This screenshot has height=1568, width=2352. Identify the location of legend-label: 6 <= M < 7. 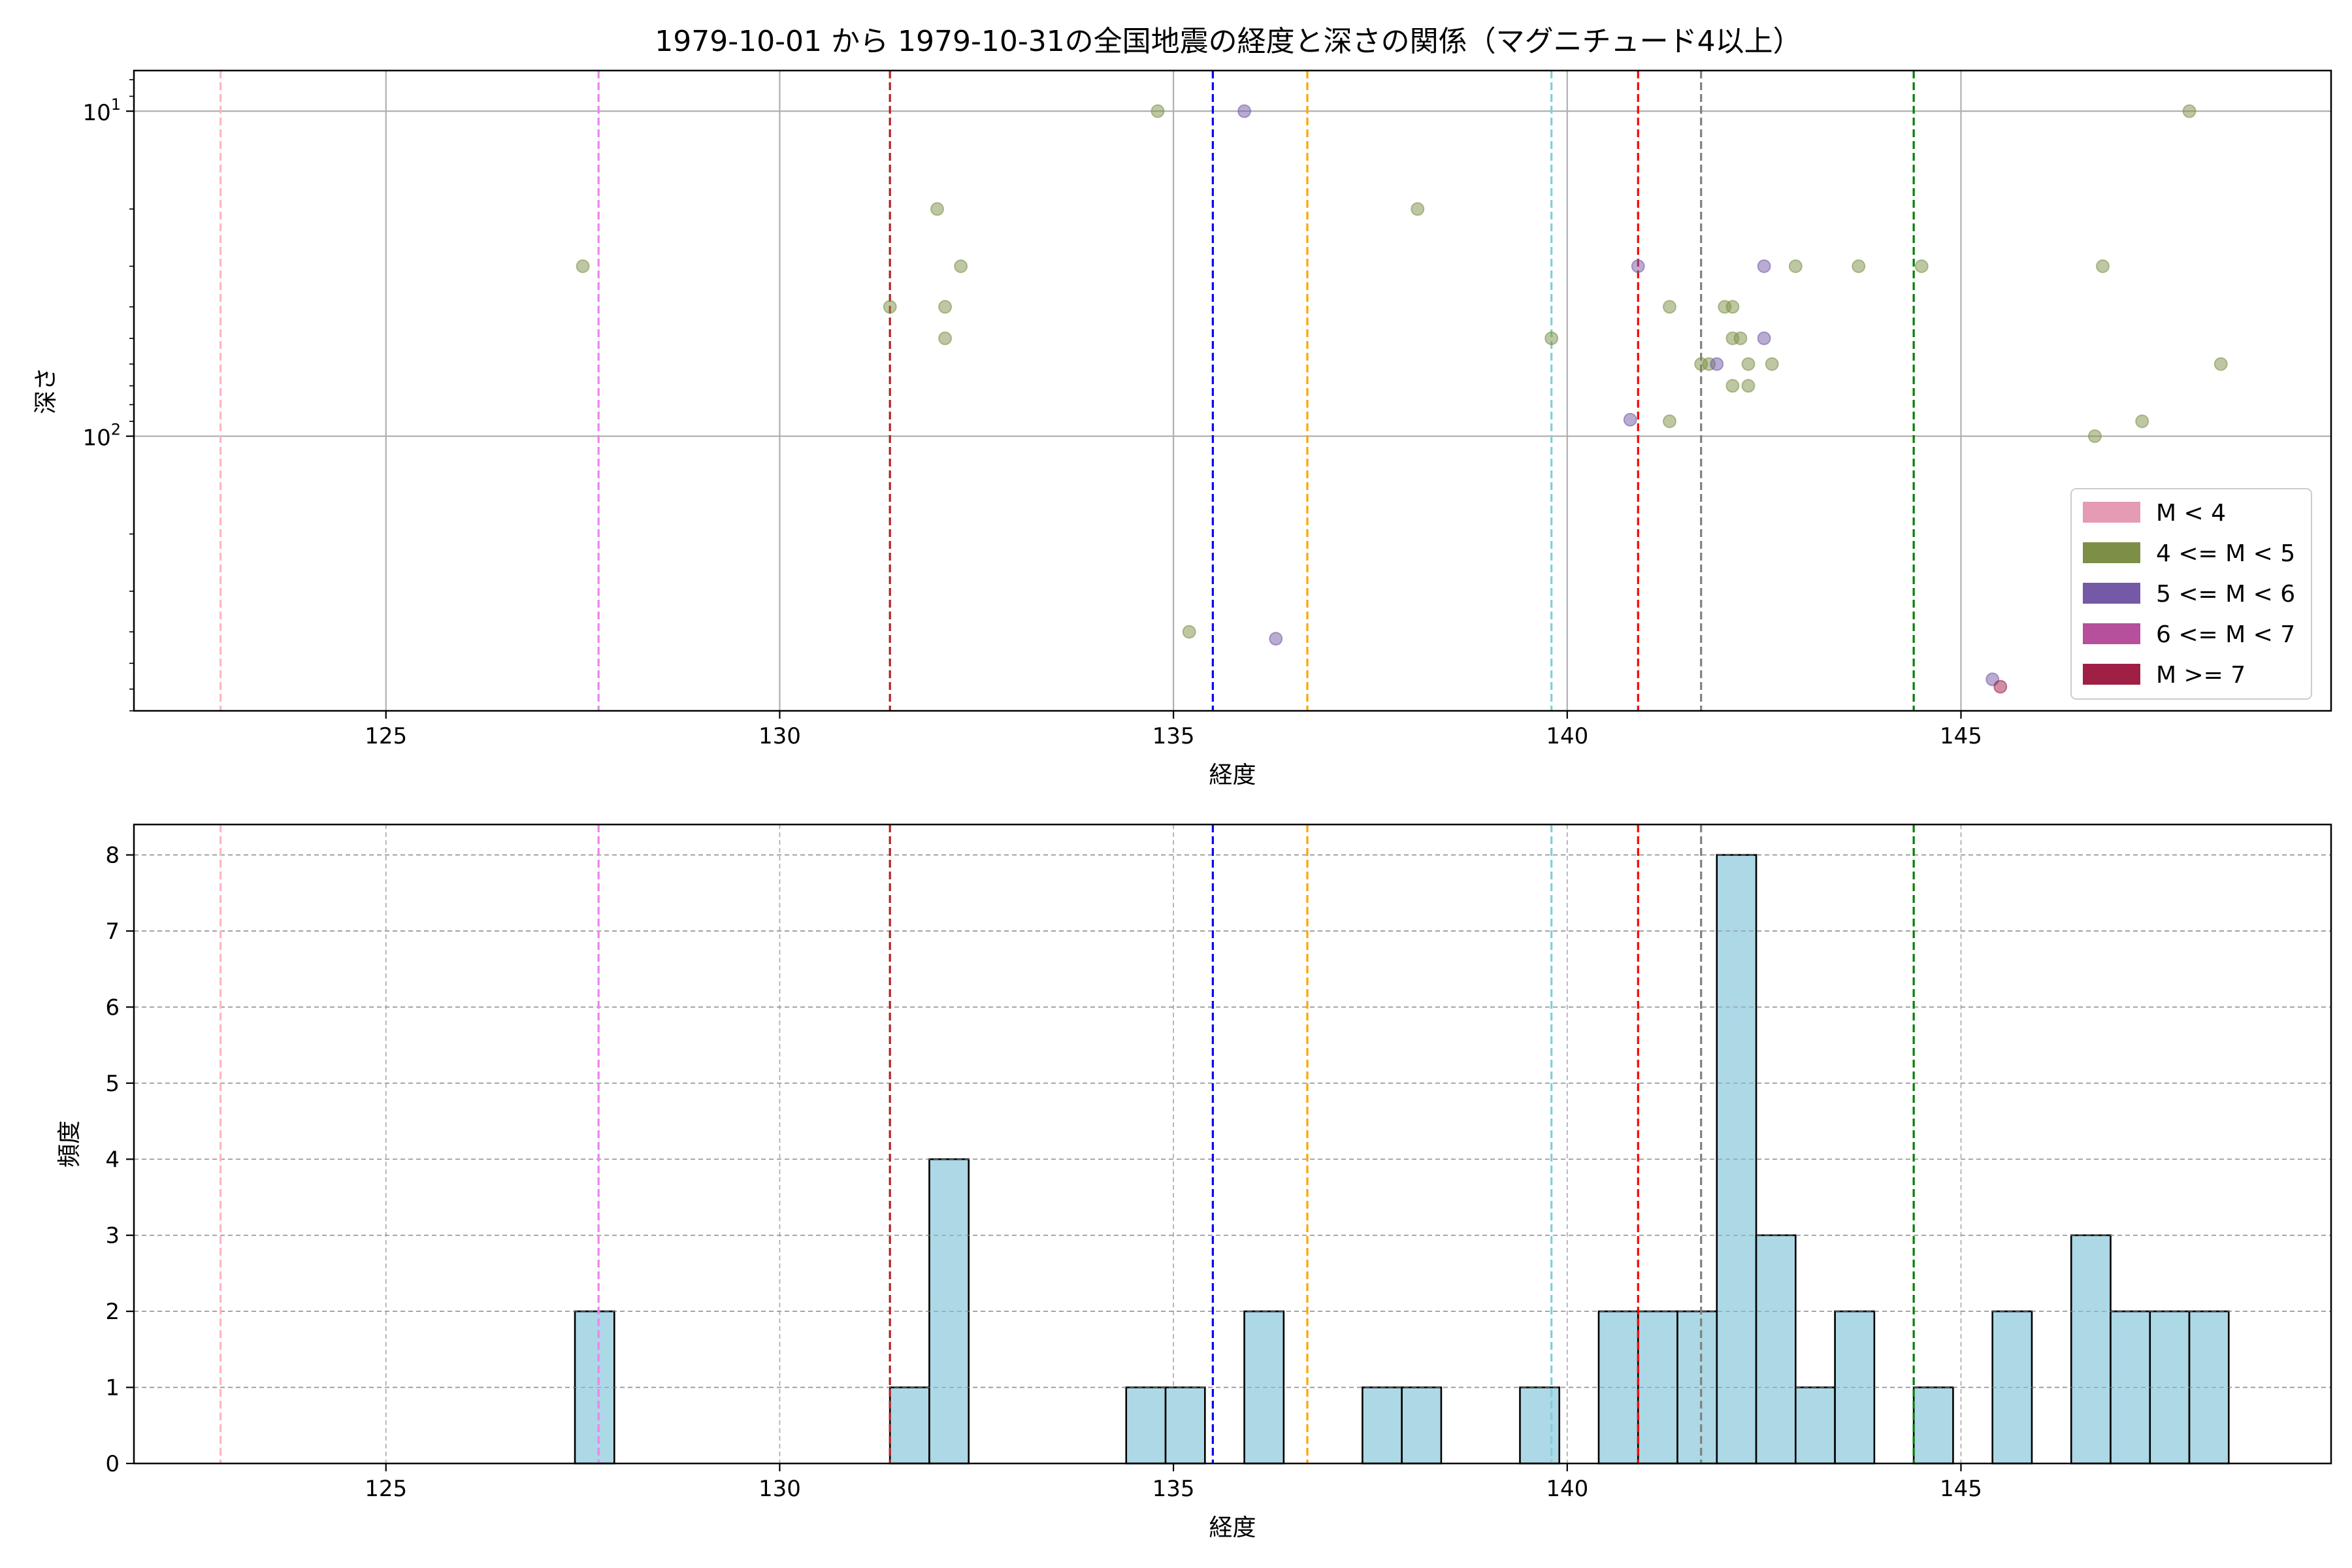
(2225, 634).